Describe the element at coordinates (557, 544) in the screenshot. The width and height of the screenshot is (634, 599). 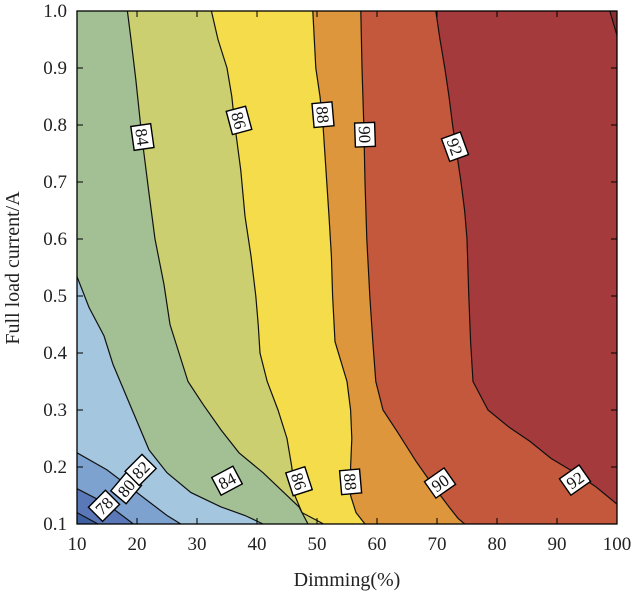
I see `x-tick-label: 90` at that location.